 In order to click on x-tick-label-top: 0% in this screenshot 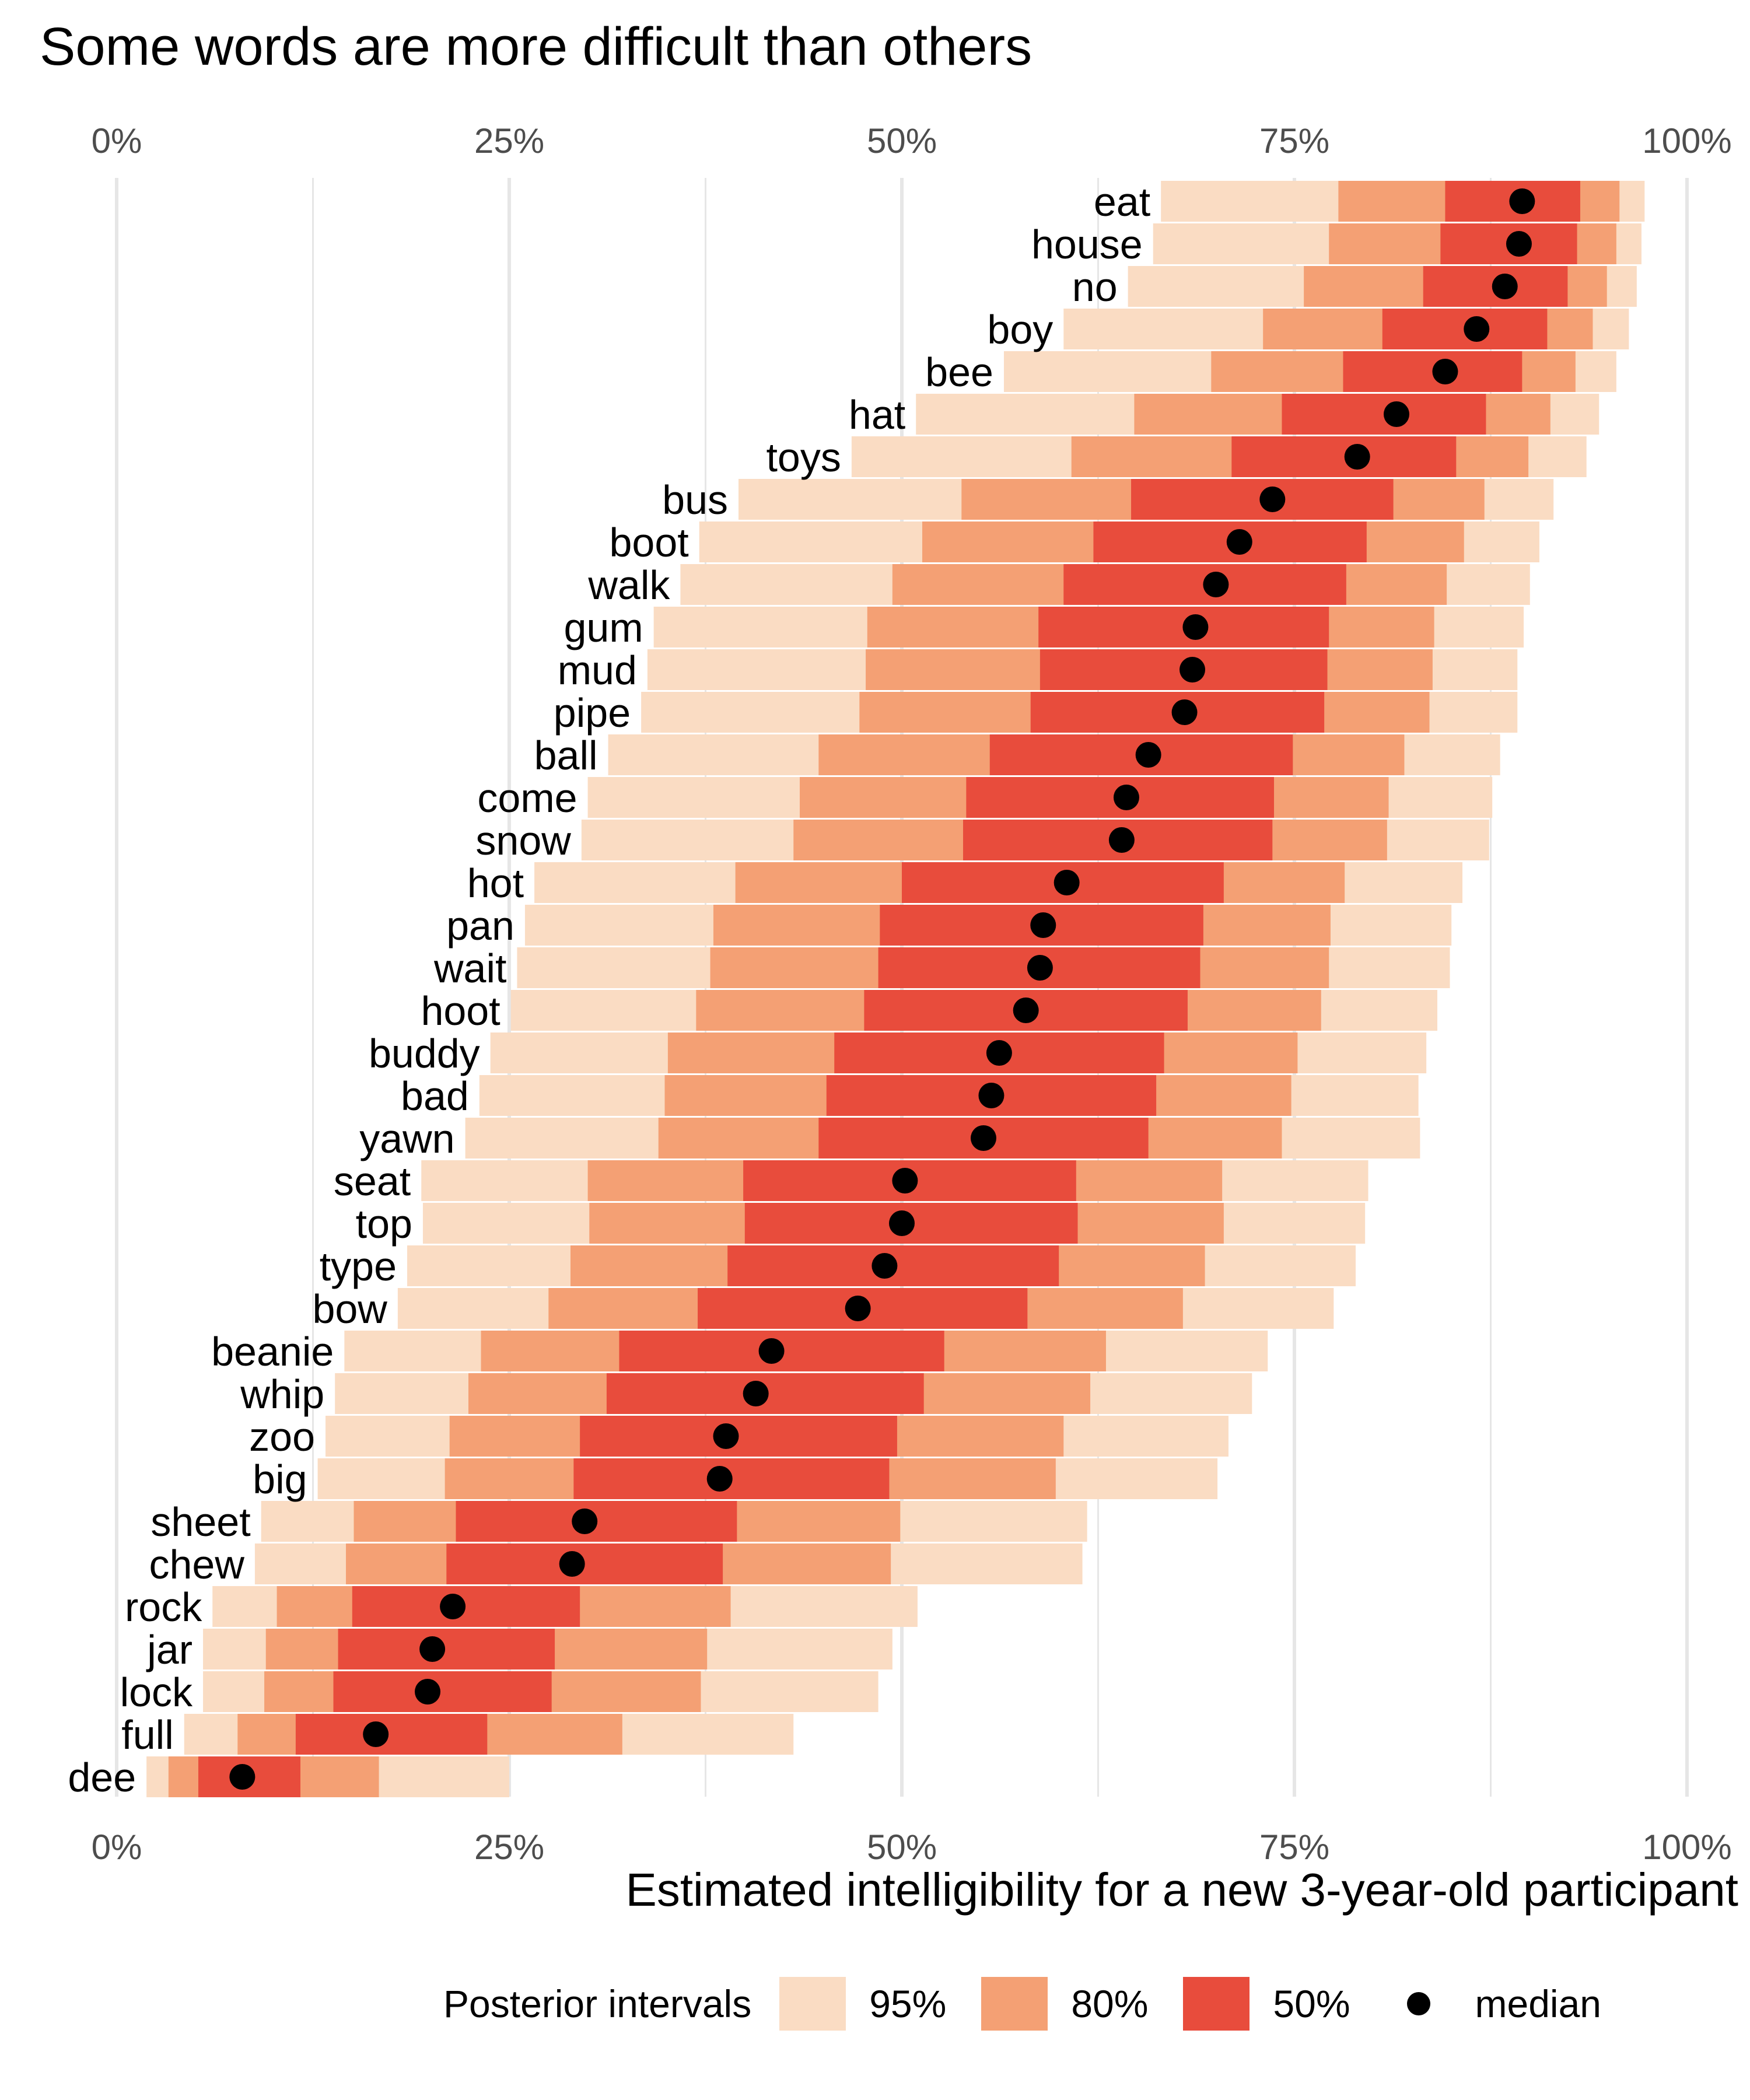, I will do `click(117, 140)`.